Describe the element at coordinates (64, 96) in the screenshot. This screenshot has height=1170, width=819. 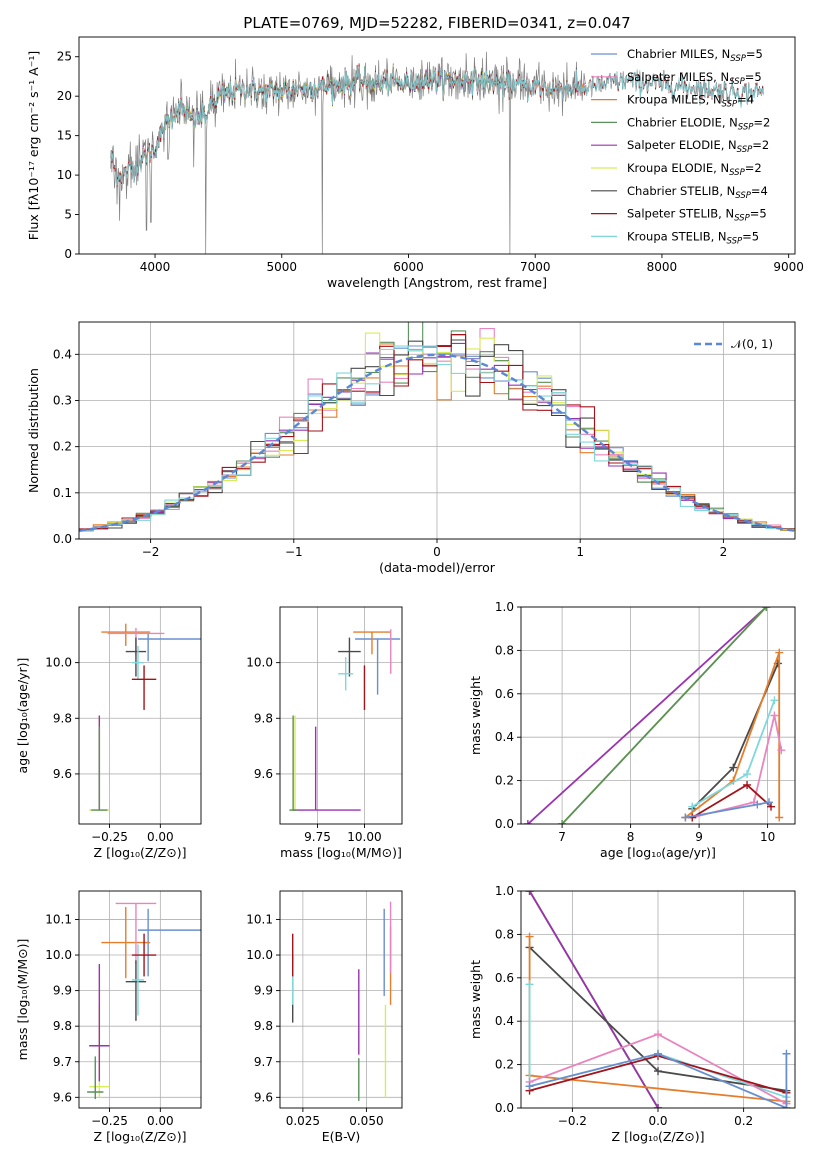
I see `y-tick-label: 20` at that location.